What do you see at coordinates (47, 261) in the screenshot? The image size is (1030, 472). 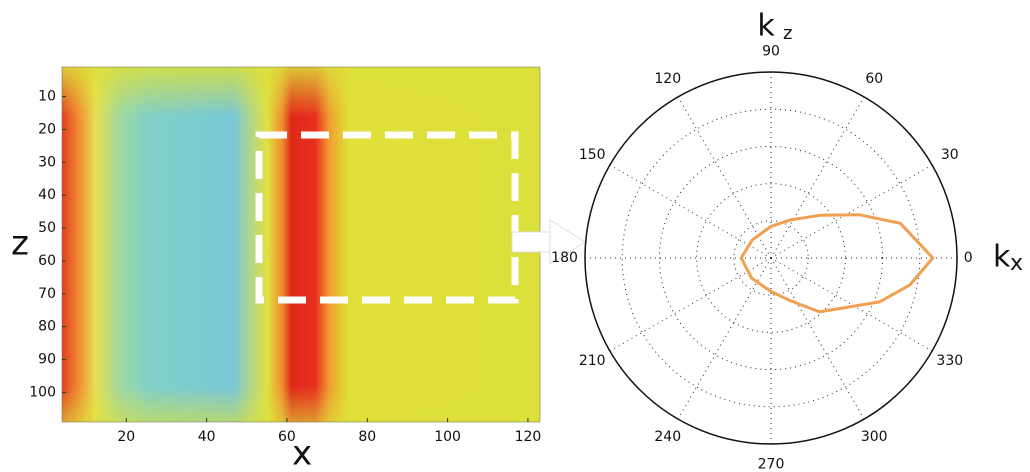 I see `y-tick-label: 60` at bounding box center [47, 261].